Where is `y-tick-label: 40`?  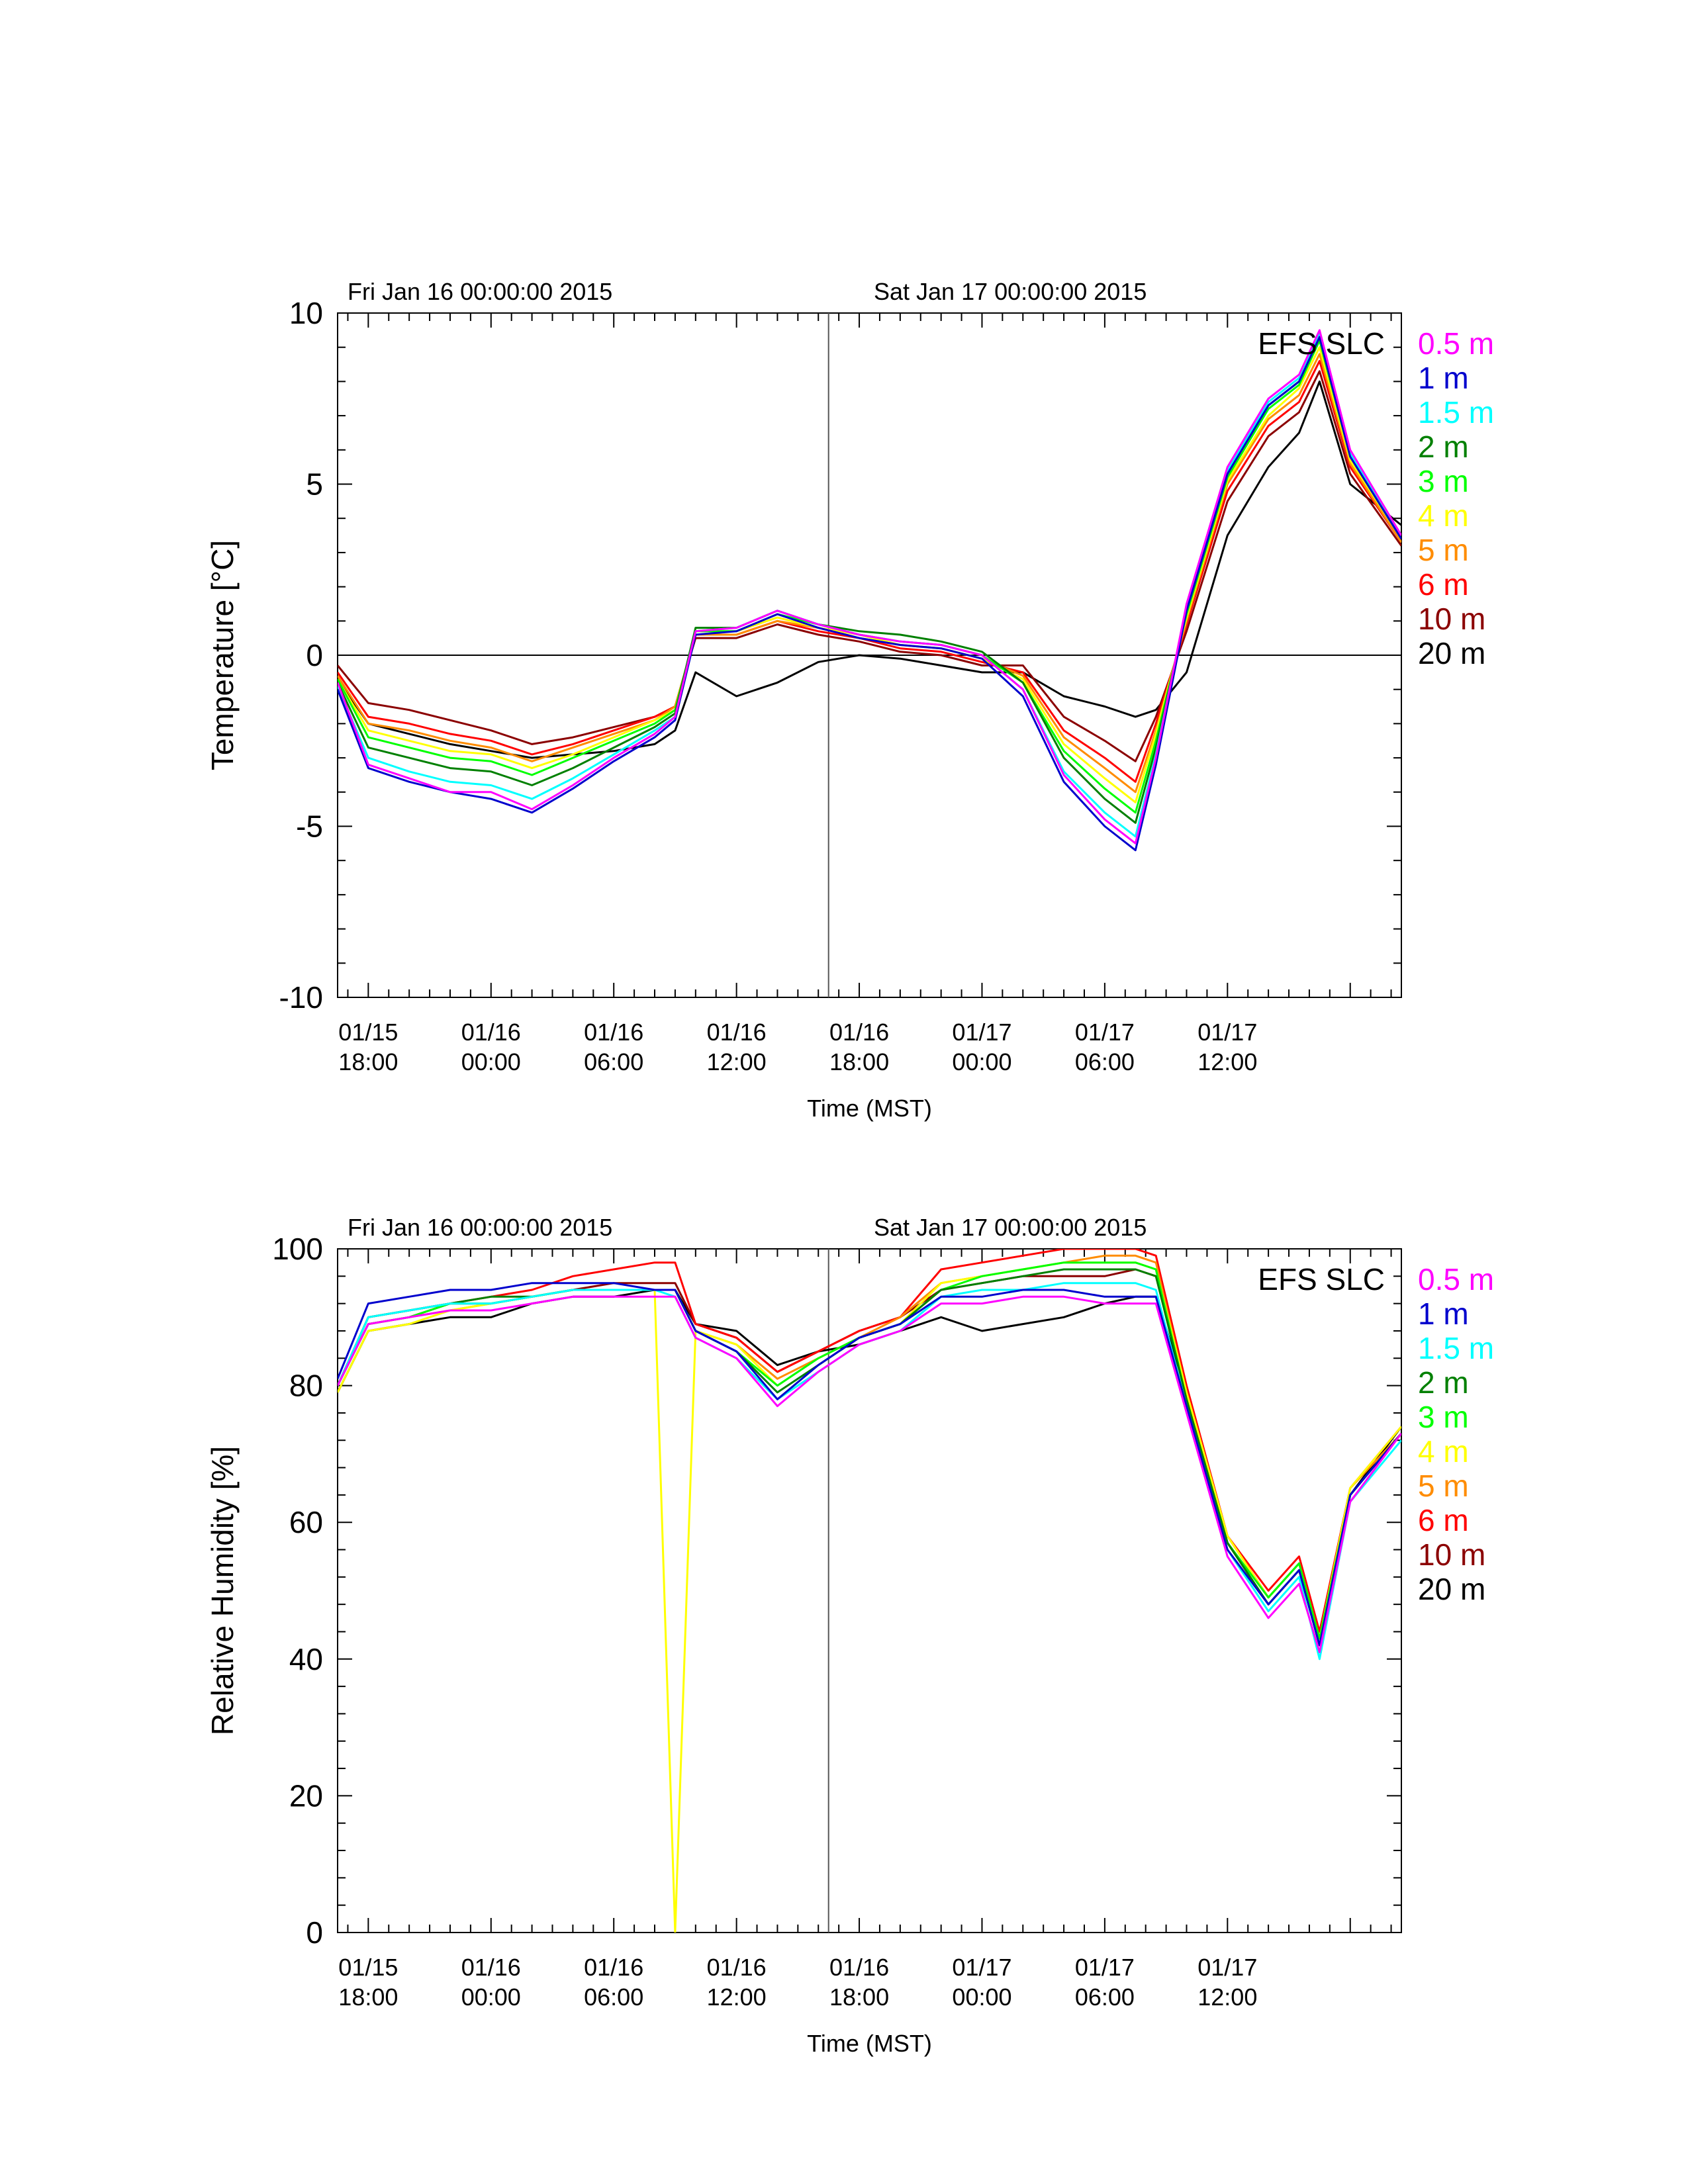
y-tick-label: 40 is located at coordinates (306, 1659).